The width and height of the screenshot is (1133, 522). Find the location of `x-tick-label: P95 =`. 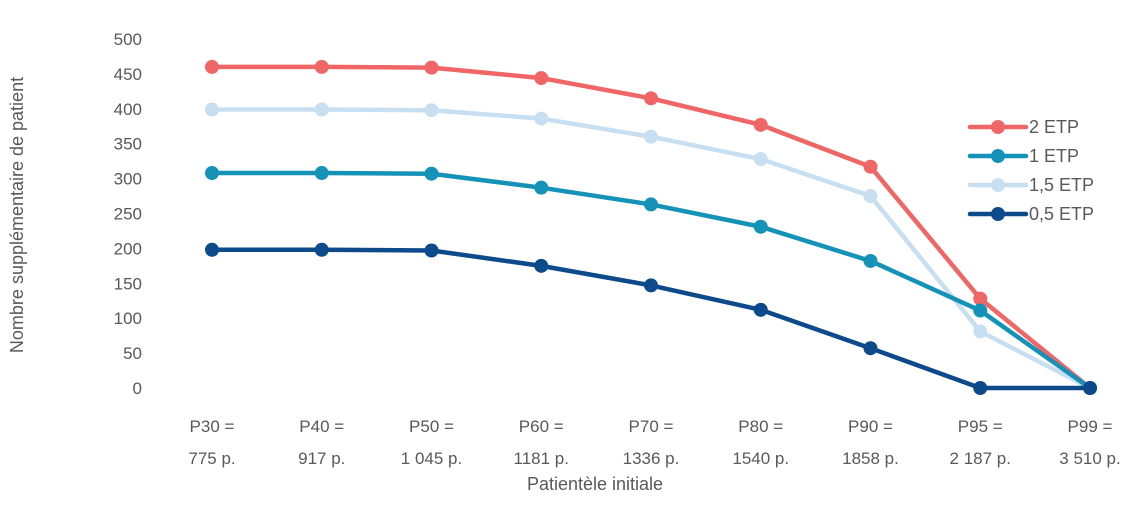

x-tick-label: P95 = is located at coordinates (980, 426).